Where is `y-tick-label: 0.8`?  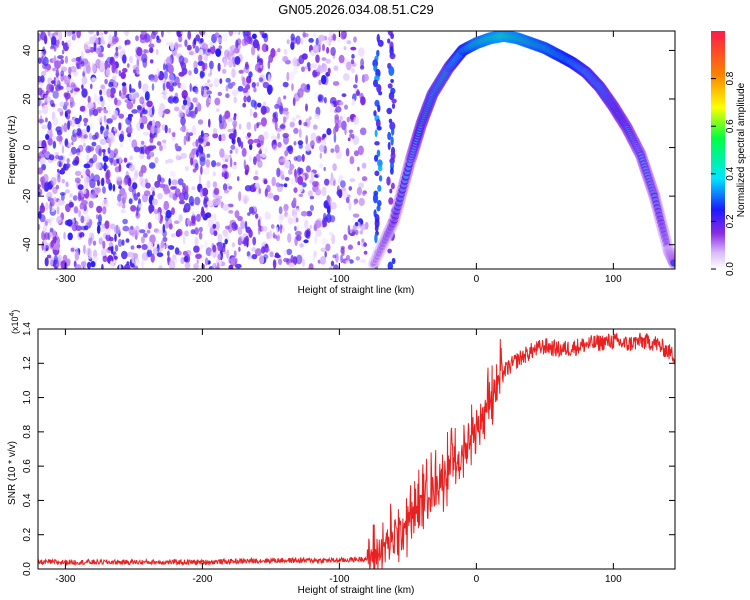
y-tick-label: 0.8 is located at coordinates (27, 431).